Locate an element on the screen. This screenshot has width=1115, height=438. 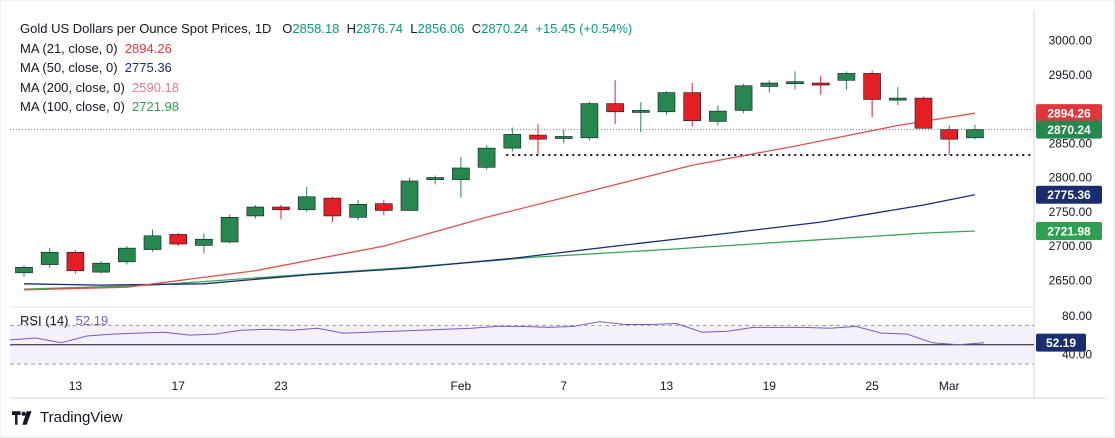
change-value: +15.45 (+0.54%) is located at coordinates (584, 28).